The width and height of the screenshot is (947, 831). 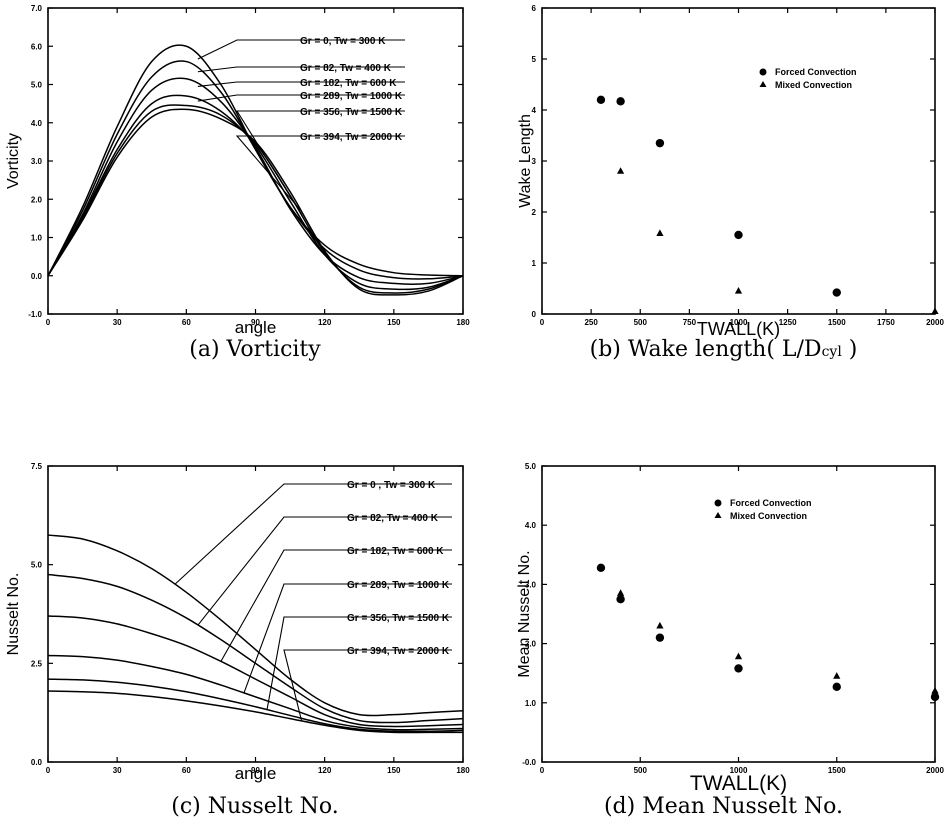 What do you see at coordinates (886, 322) in the screenshot?
I see `x-tick-label: 1750` at bounding box center [886, 322].